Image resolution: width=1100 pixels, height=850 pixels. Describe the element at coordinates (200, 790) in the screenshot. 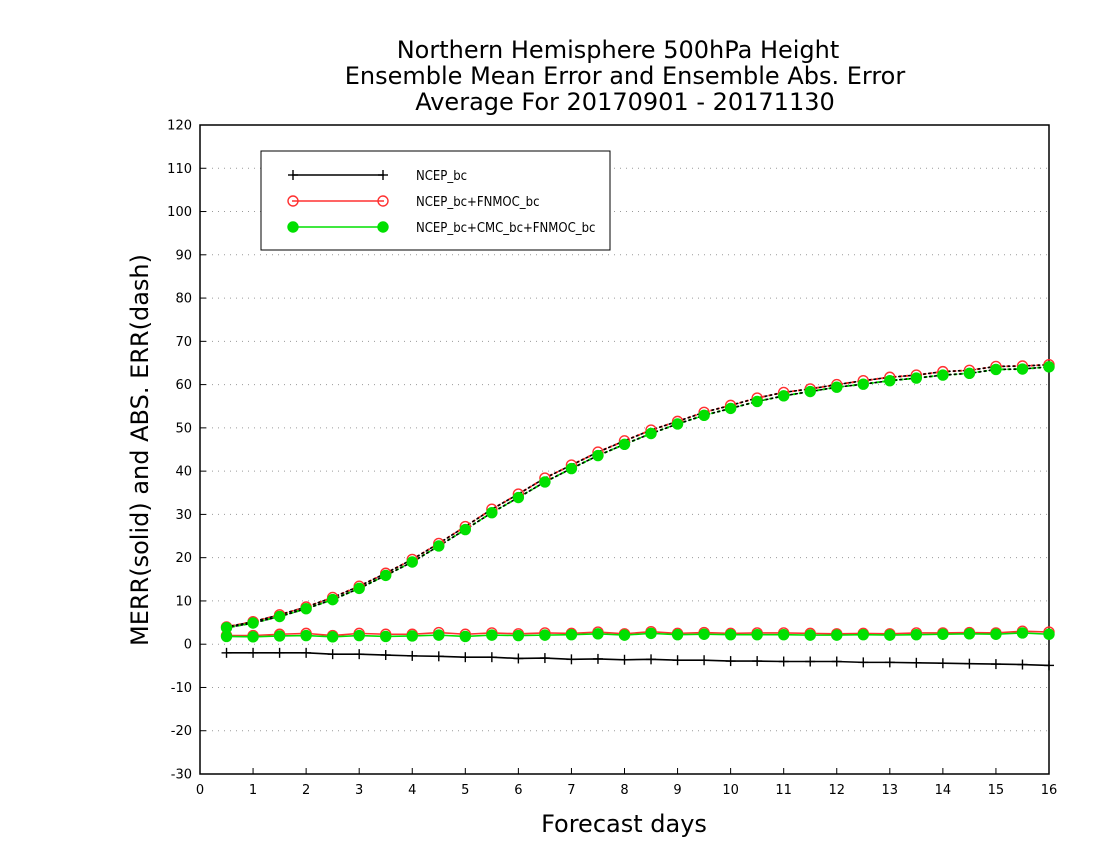

I see `x-tick-label: 0` at that location.